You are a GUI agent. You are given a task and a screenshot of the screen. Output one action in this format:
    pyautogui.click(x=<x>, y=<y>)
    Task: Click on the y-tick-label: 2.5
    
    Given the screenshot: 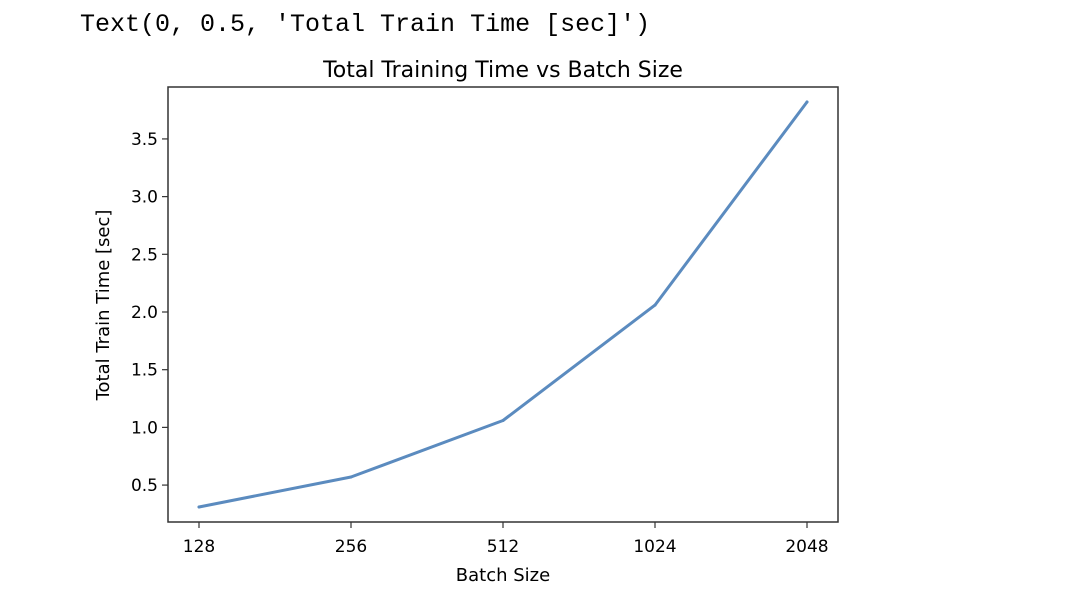 What is the action you would take?
    pyautogui.click(x=144, y=255)
    